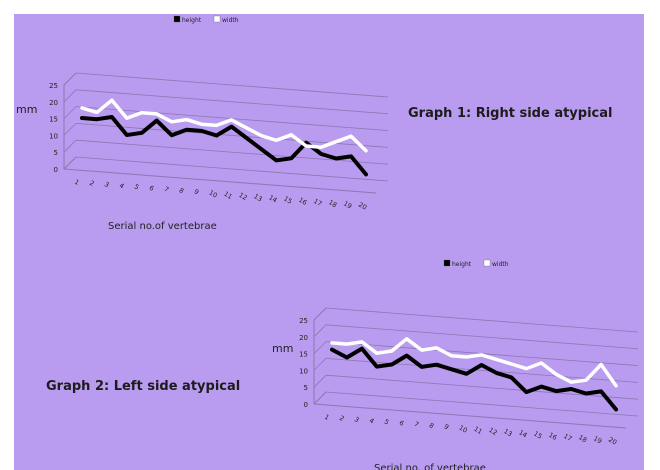 The width and height of the screenshot is (660, 470). What do you see at coordinates (500, 264) in the screenshot?
I see `chart2-legend-label-width: width` at bounding box center [500, 264].